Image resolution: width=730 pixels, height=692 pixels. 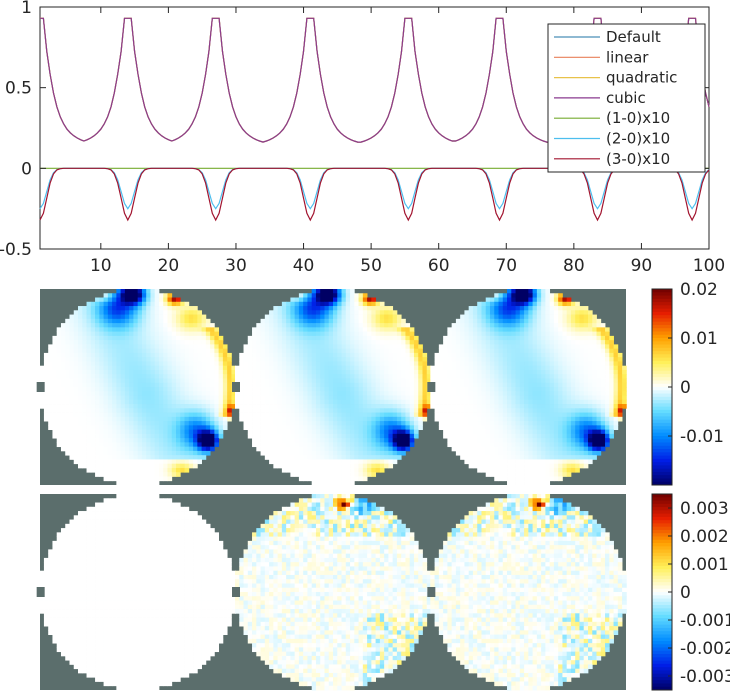 What do you see at coordinates (638, 159) in the screenshot?
I see `legend-entry: (3-0)x10` at bounding box center [638, 159].